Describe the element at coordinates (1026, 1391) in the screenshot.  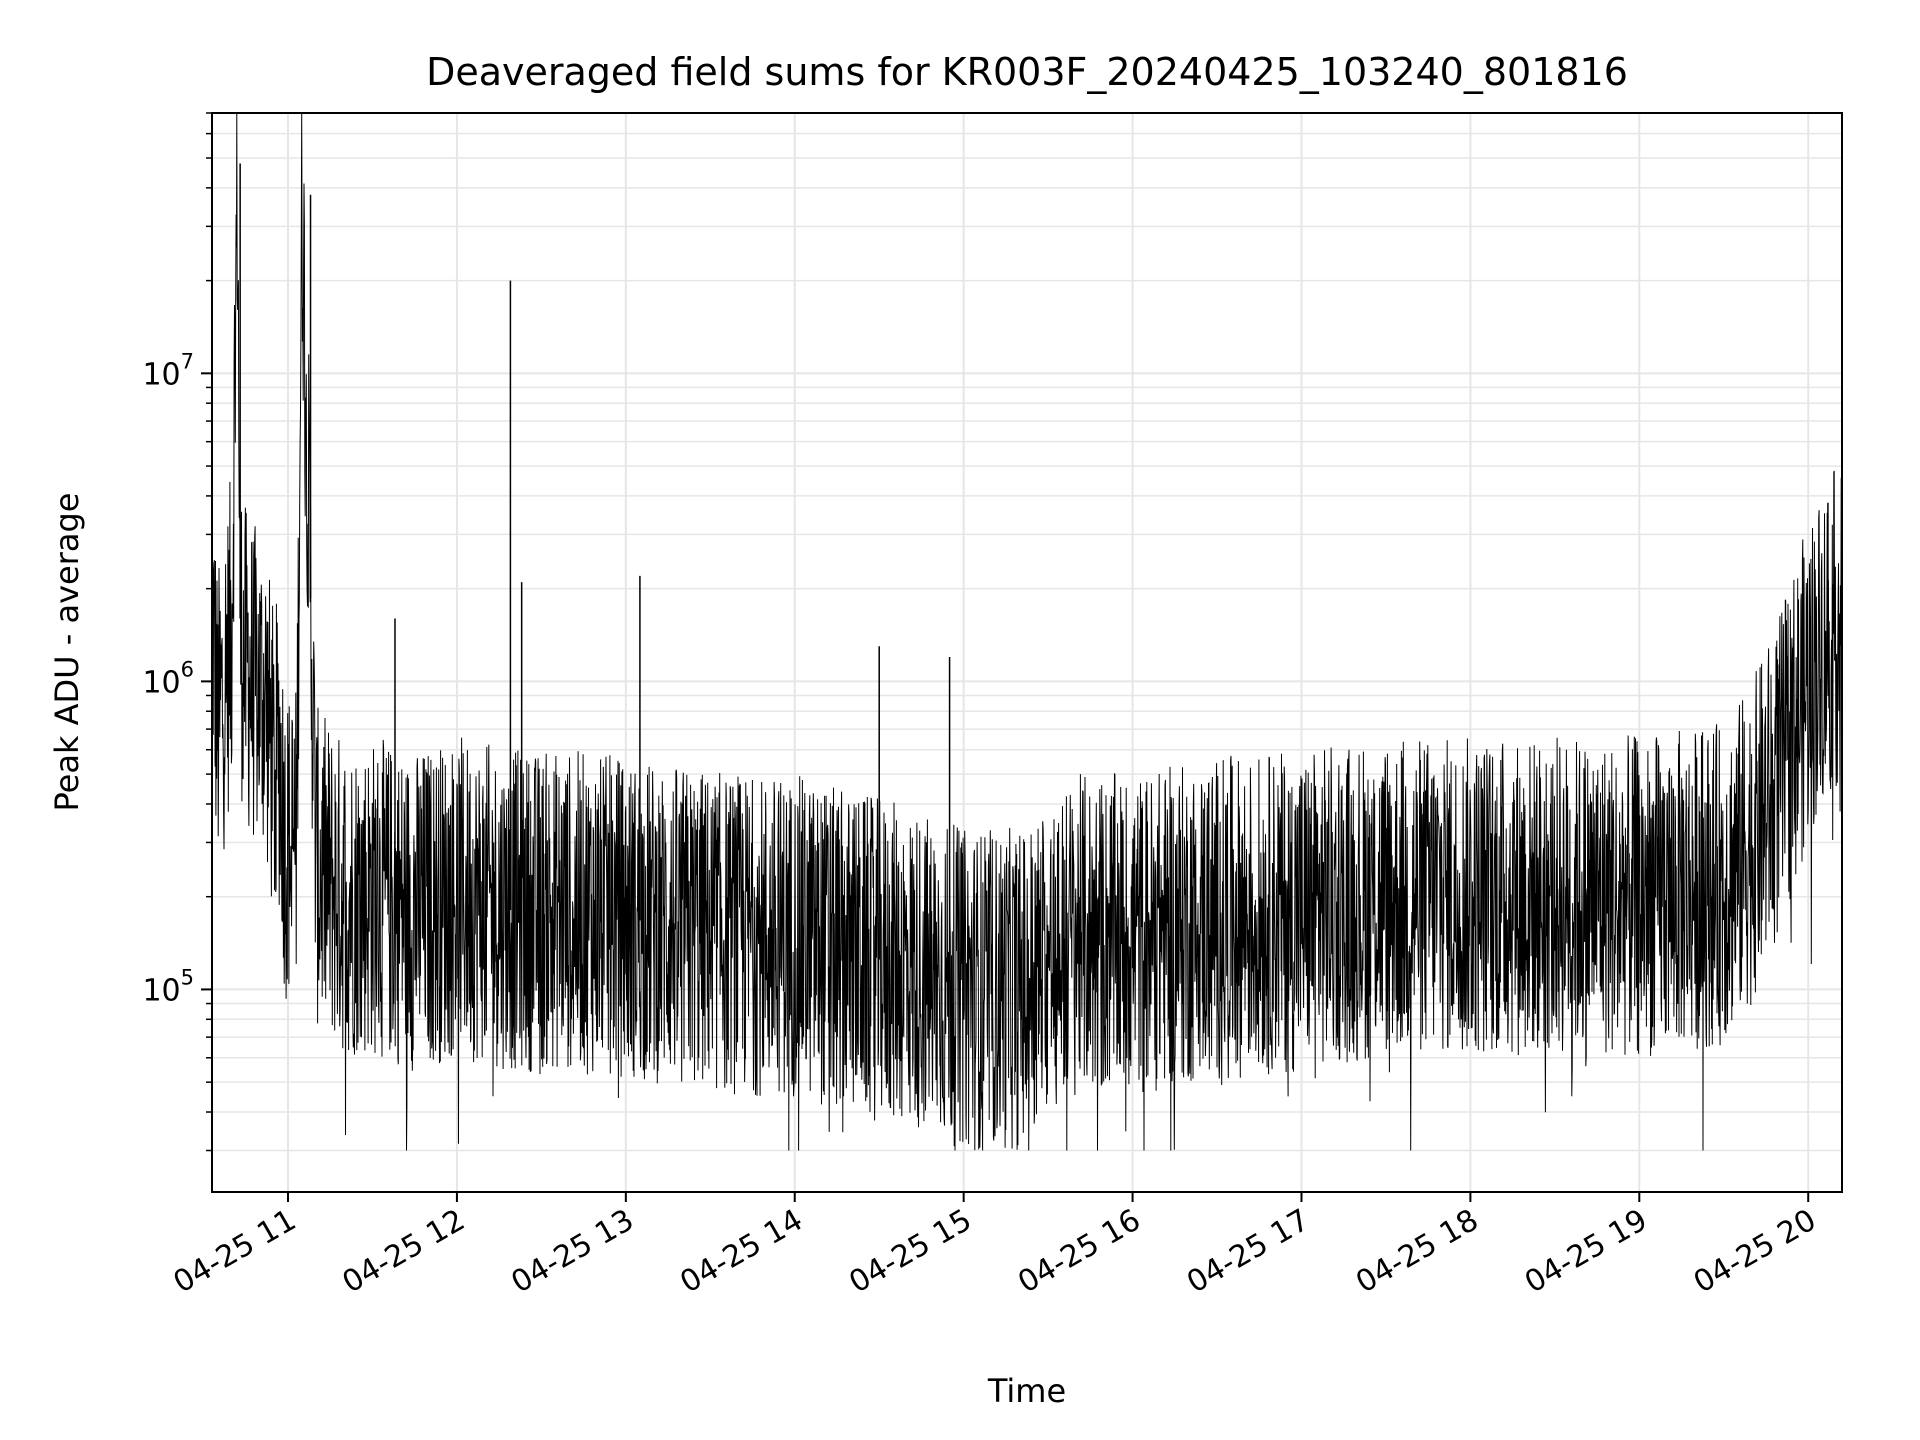
I see `x-axis-label: Time` at that location.